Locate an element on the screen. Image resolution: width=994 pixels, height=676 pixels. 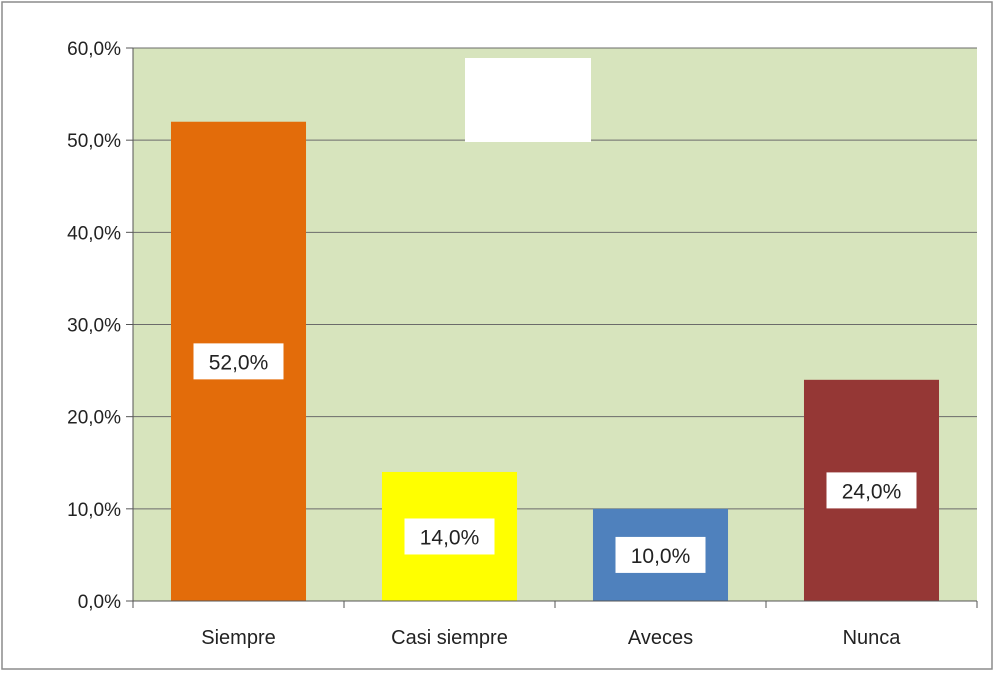
y-tick-label: 30,0% is located at coordinates (94, 326).